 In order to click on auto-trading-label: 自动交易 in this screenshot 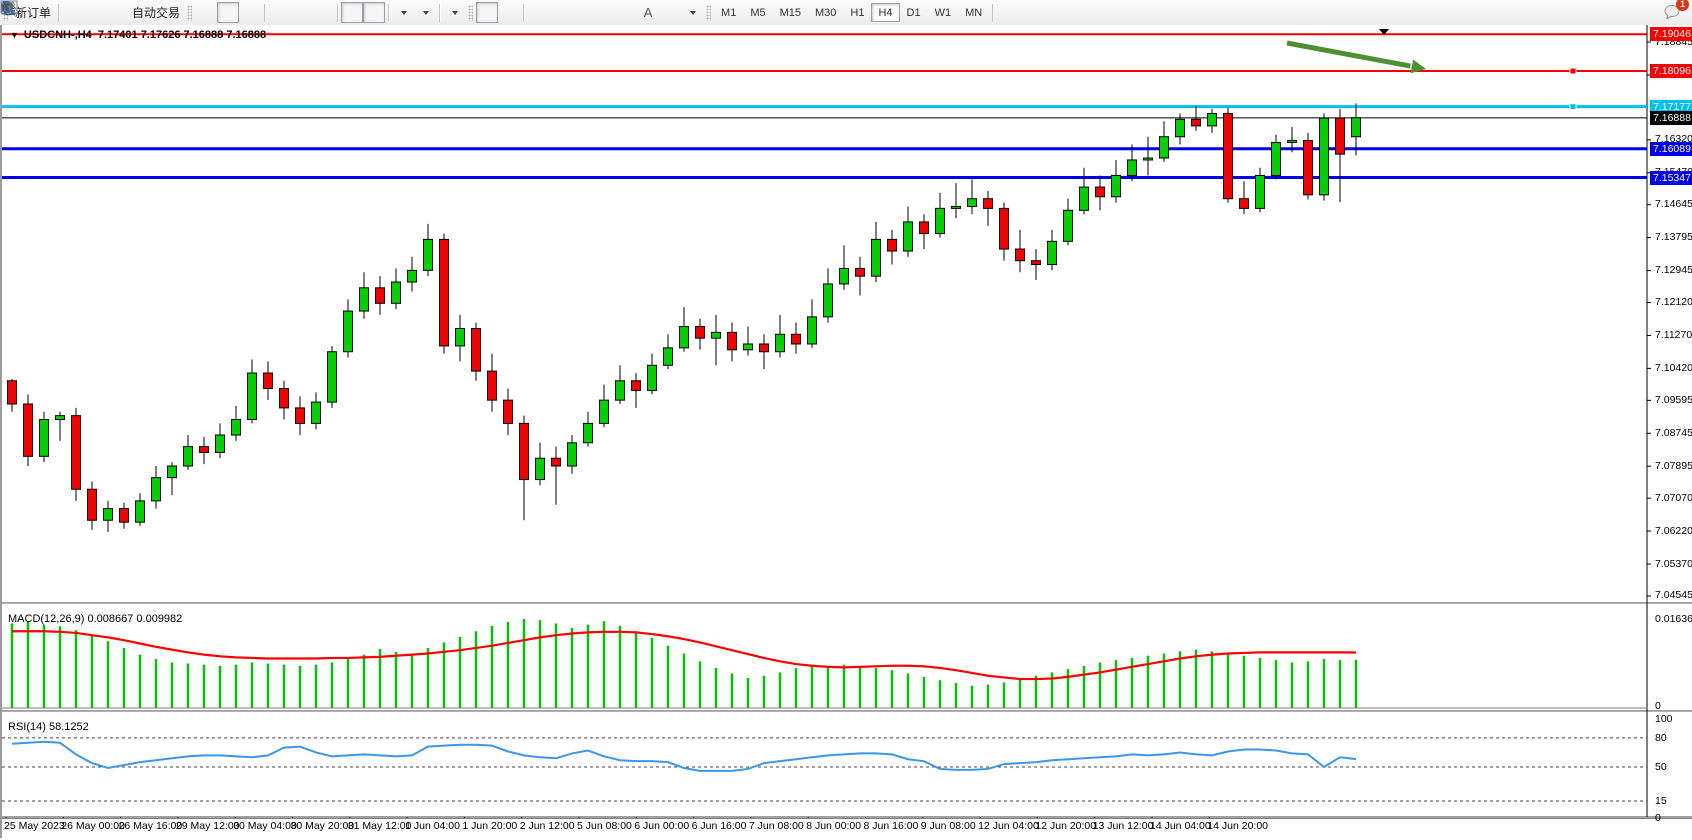, I will do `click(156, 13)`.